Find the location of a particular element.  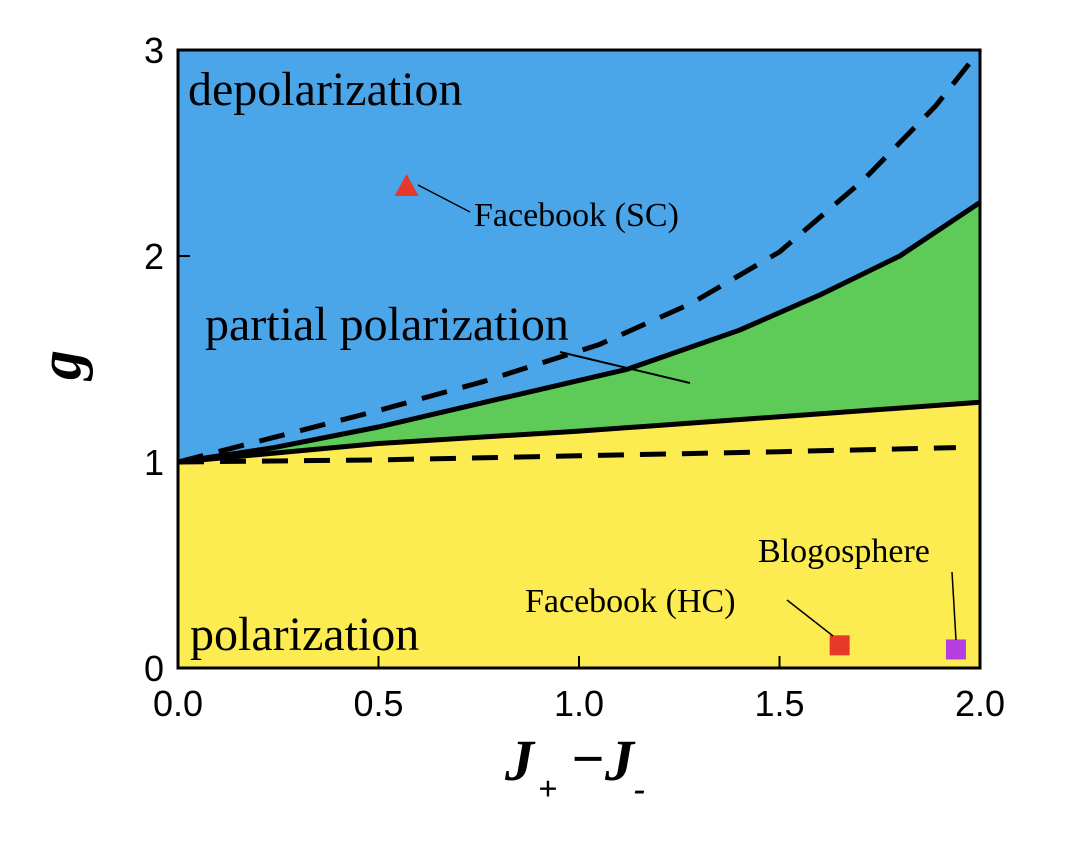

point-label-blogosphere: Blogosphere is located at coordinates (844, 551).